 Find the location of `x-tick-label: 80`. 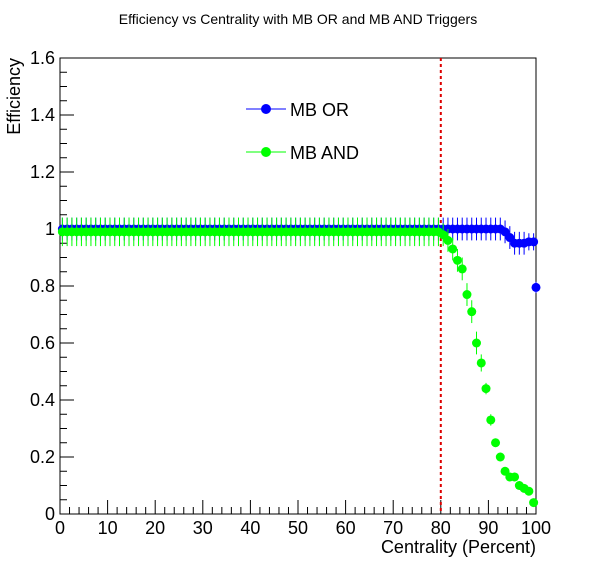

x-tick-label: 80 is located at coordinates (441, 528).